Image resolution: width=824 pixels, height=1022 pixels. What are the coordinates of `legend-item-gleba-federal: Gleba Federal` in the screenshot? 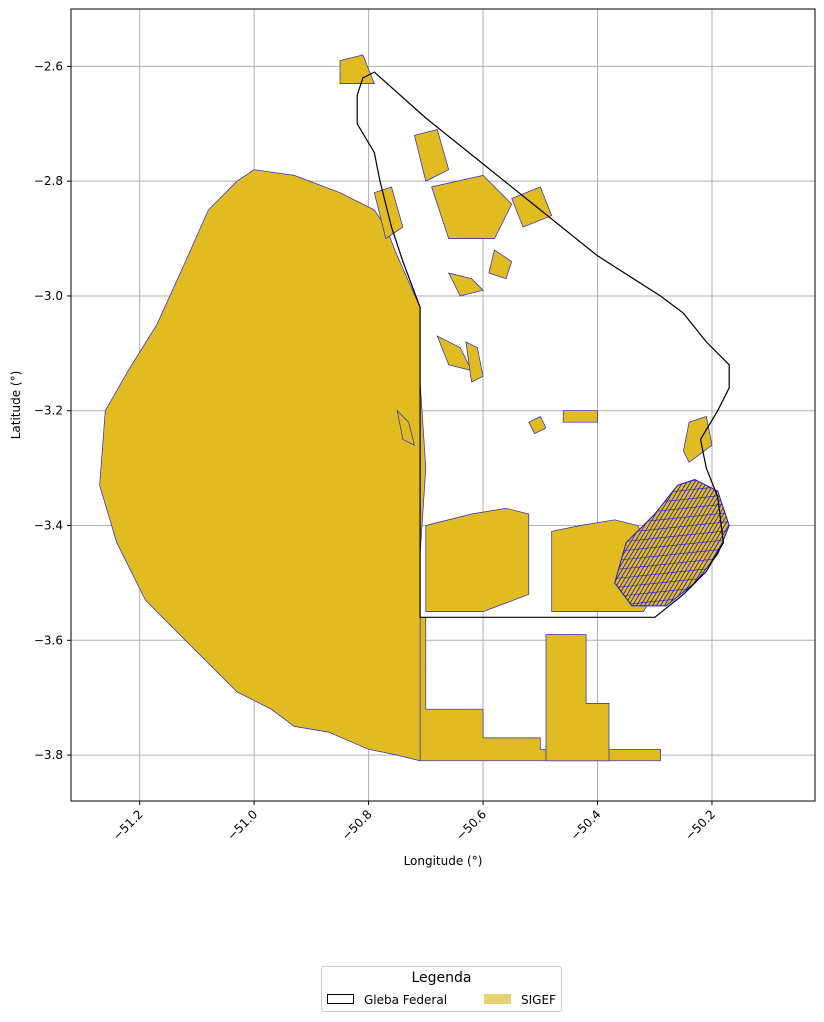 It's located at (397, 1000).